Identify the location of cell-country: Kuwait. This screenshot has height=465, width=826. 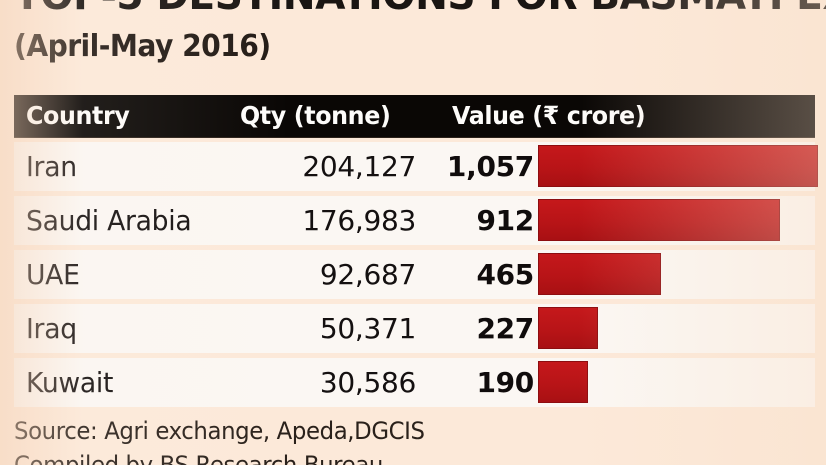
(70, 382).